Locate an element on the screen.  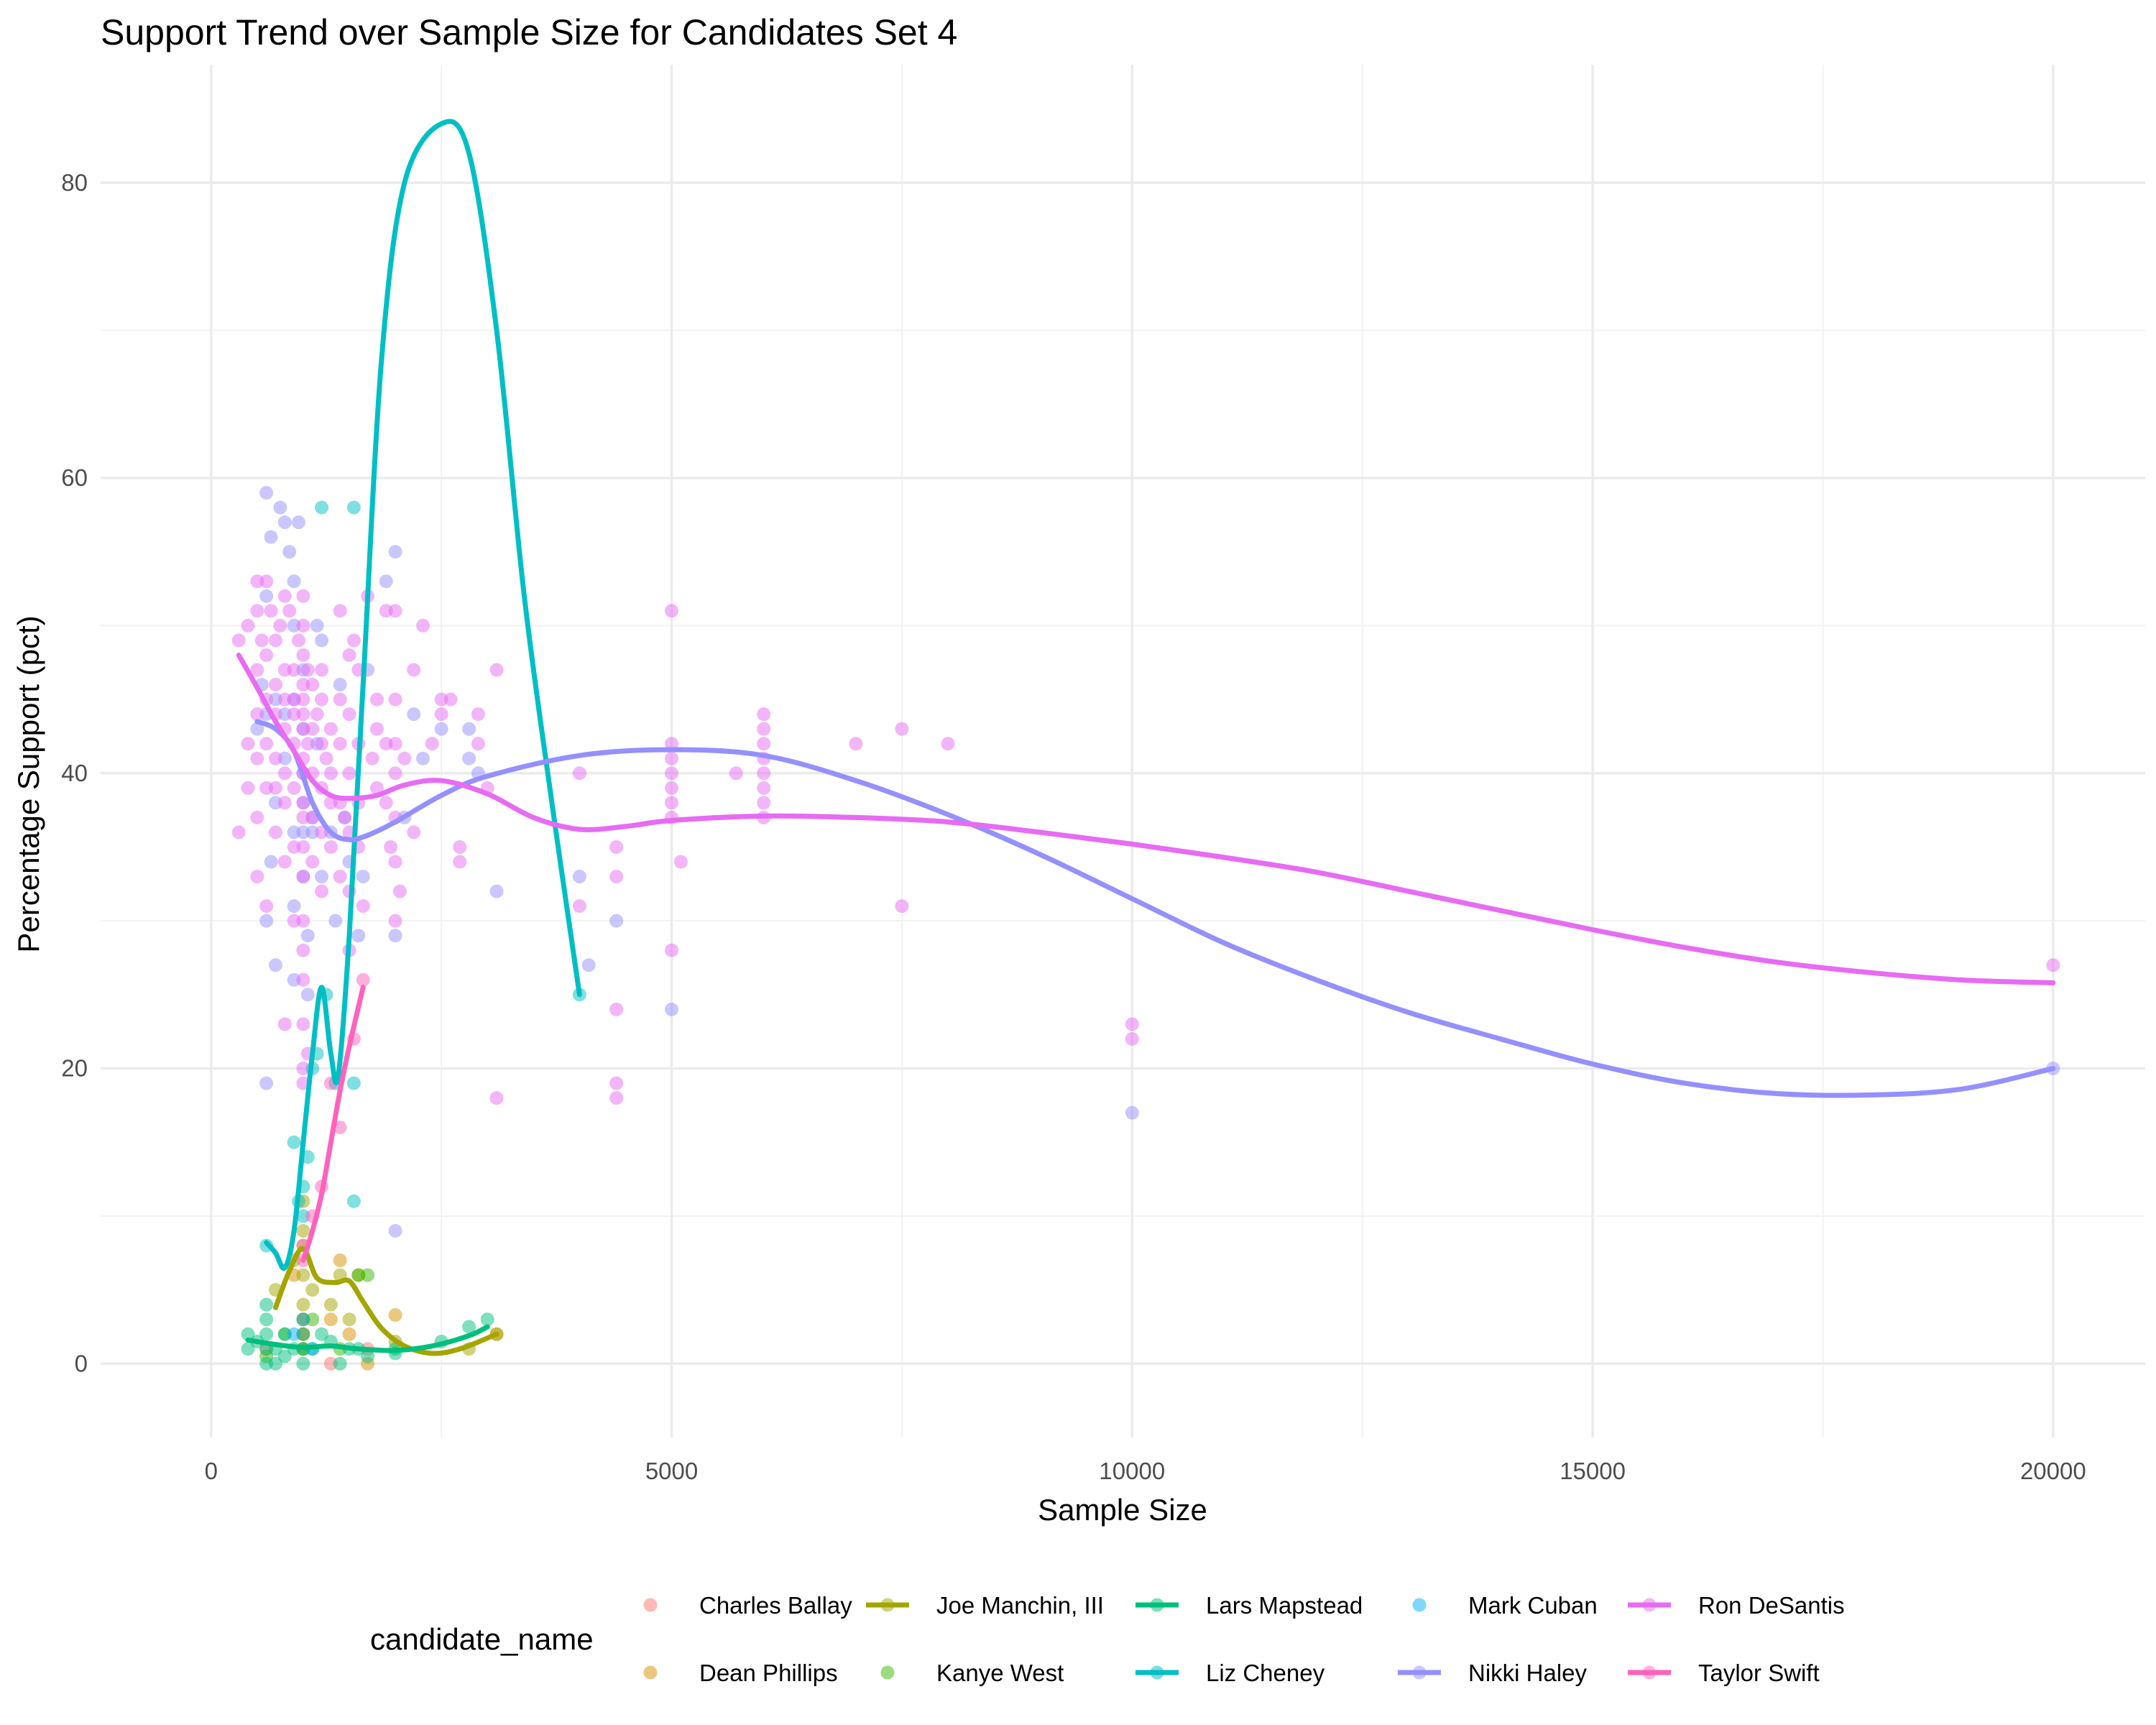
legend-item-joe-manchin-iii: Joe Manchin, III is located at coordinates (985, 1605).